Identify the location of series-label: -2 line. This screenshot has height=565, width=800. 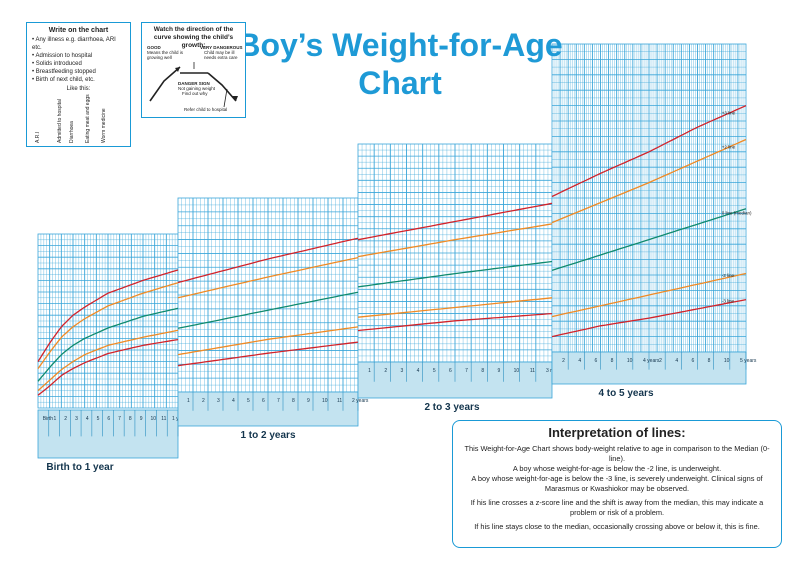
(728, 275).